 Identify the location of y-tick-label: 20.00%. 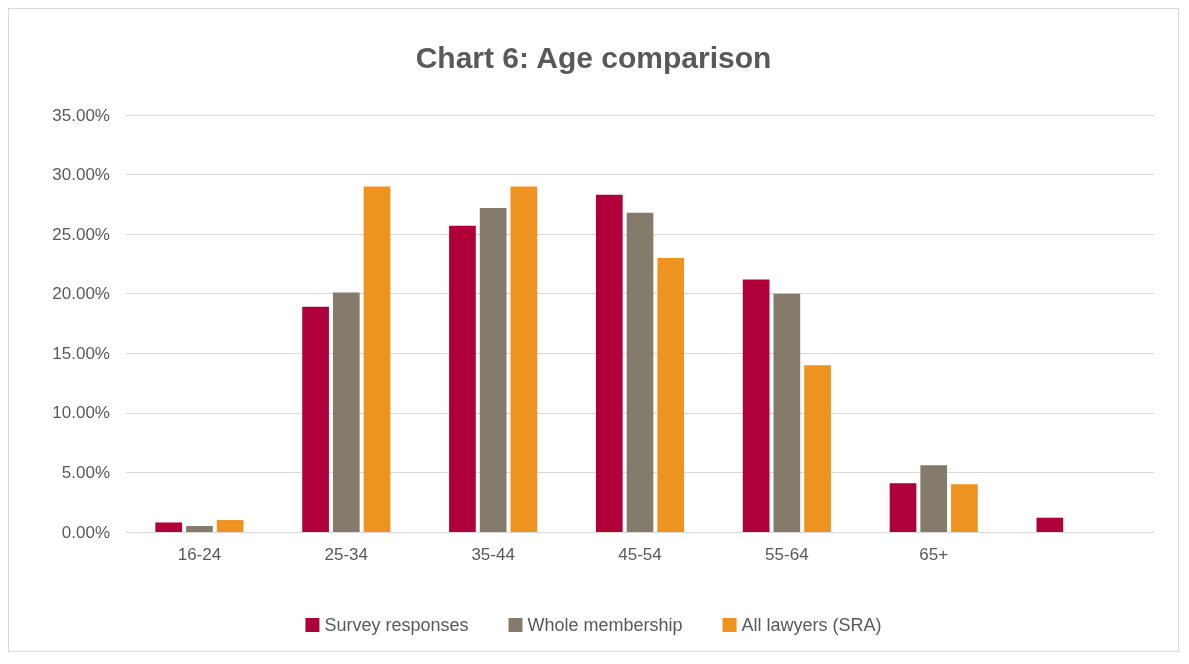
(81, 294).